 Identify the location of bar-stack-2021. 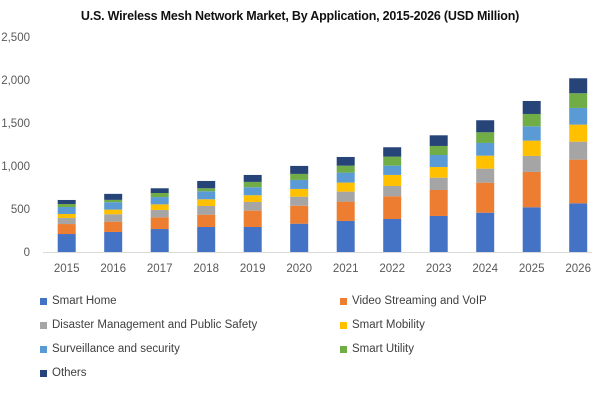
(345, 204).